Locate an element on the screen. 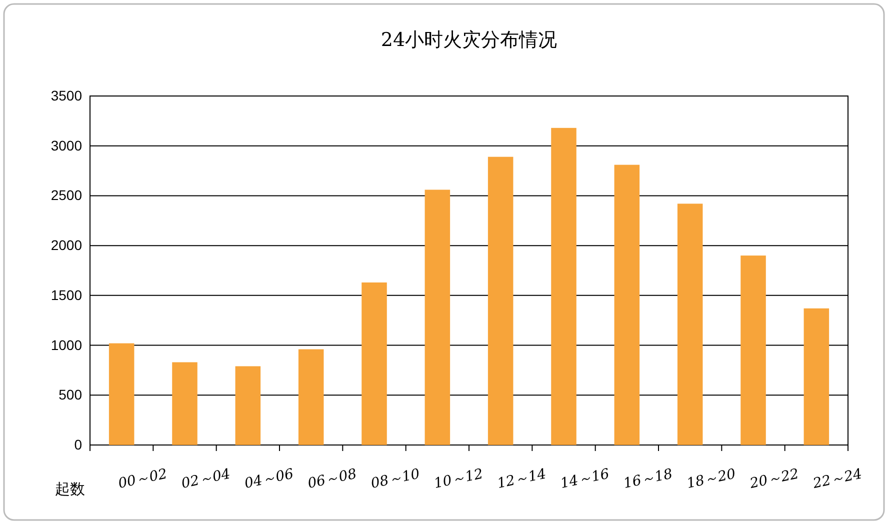  x-tick-label: 00～02 is located at coordinates (142, 479).